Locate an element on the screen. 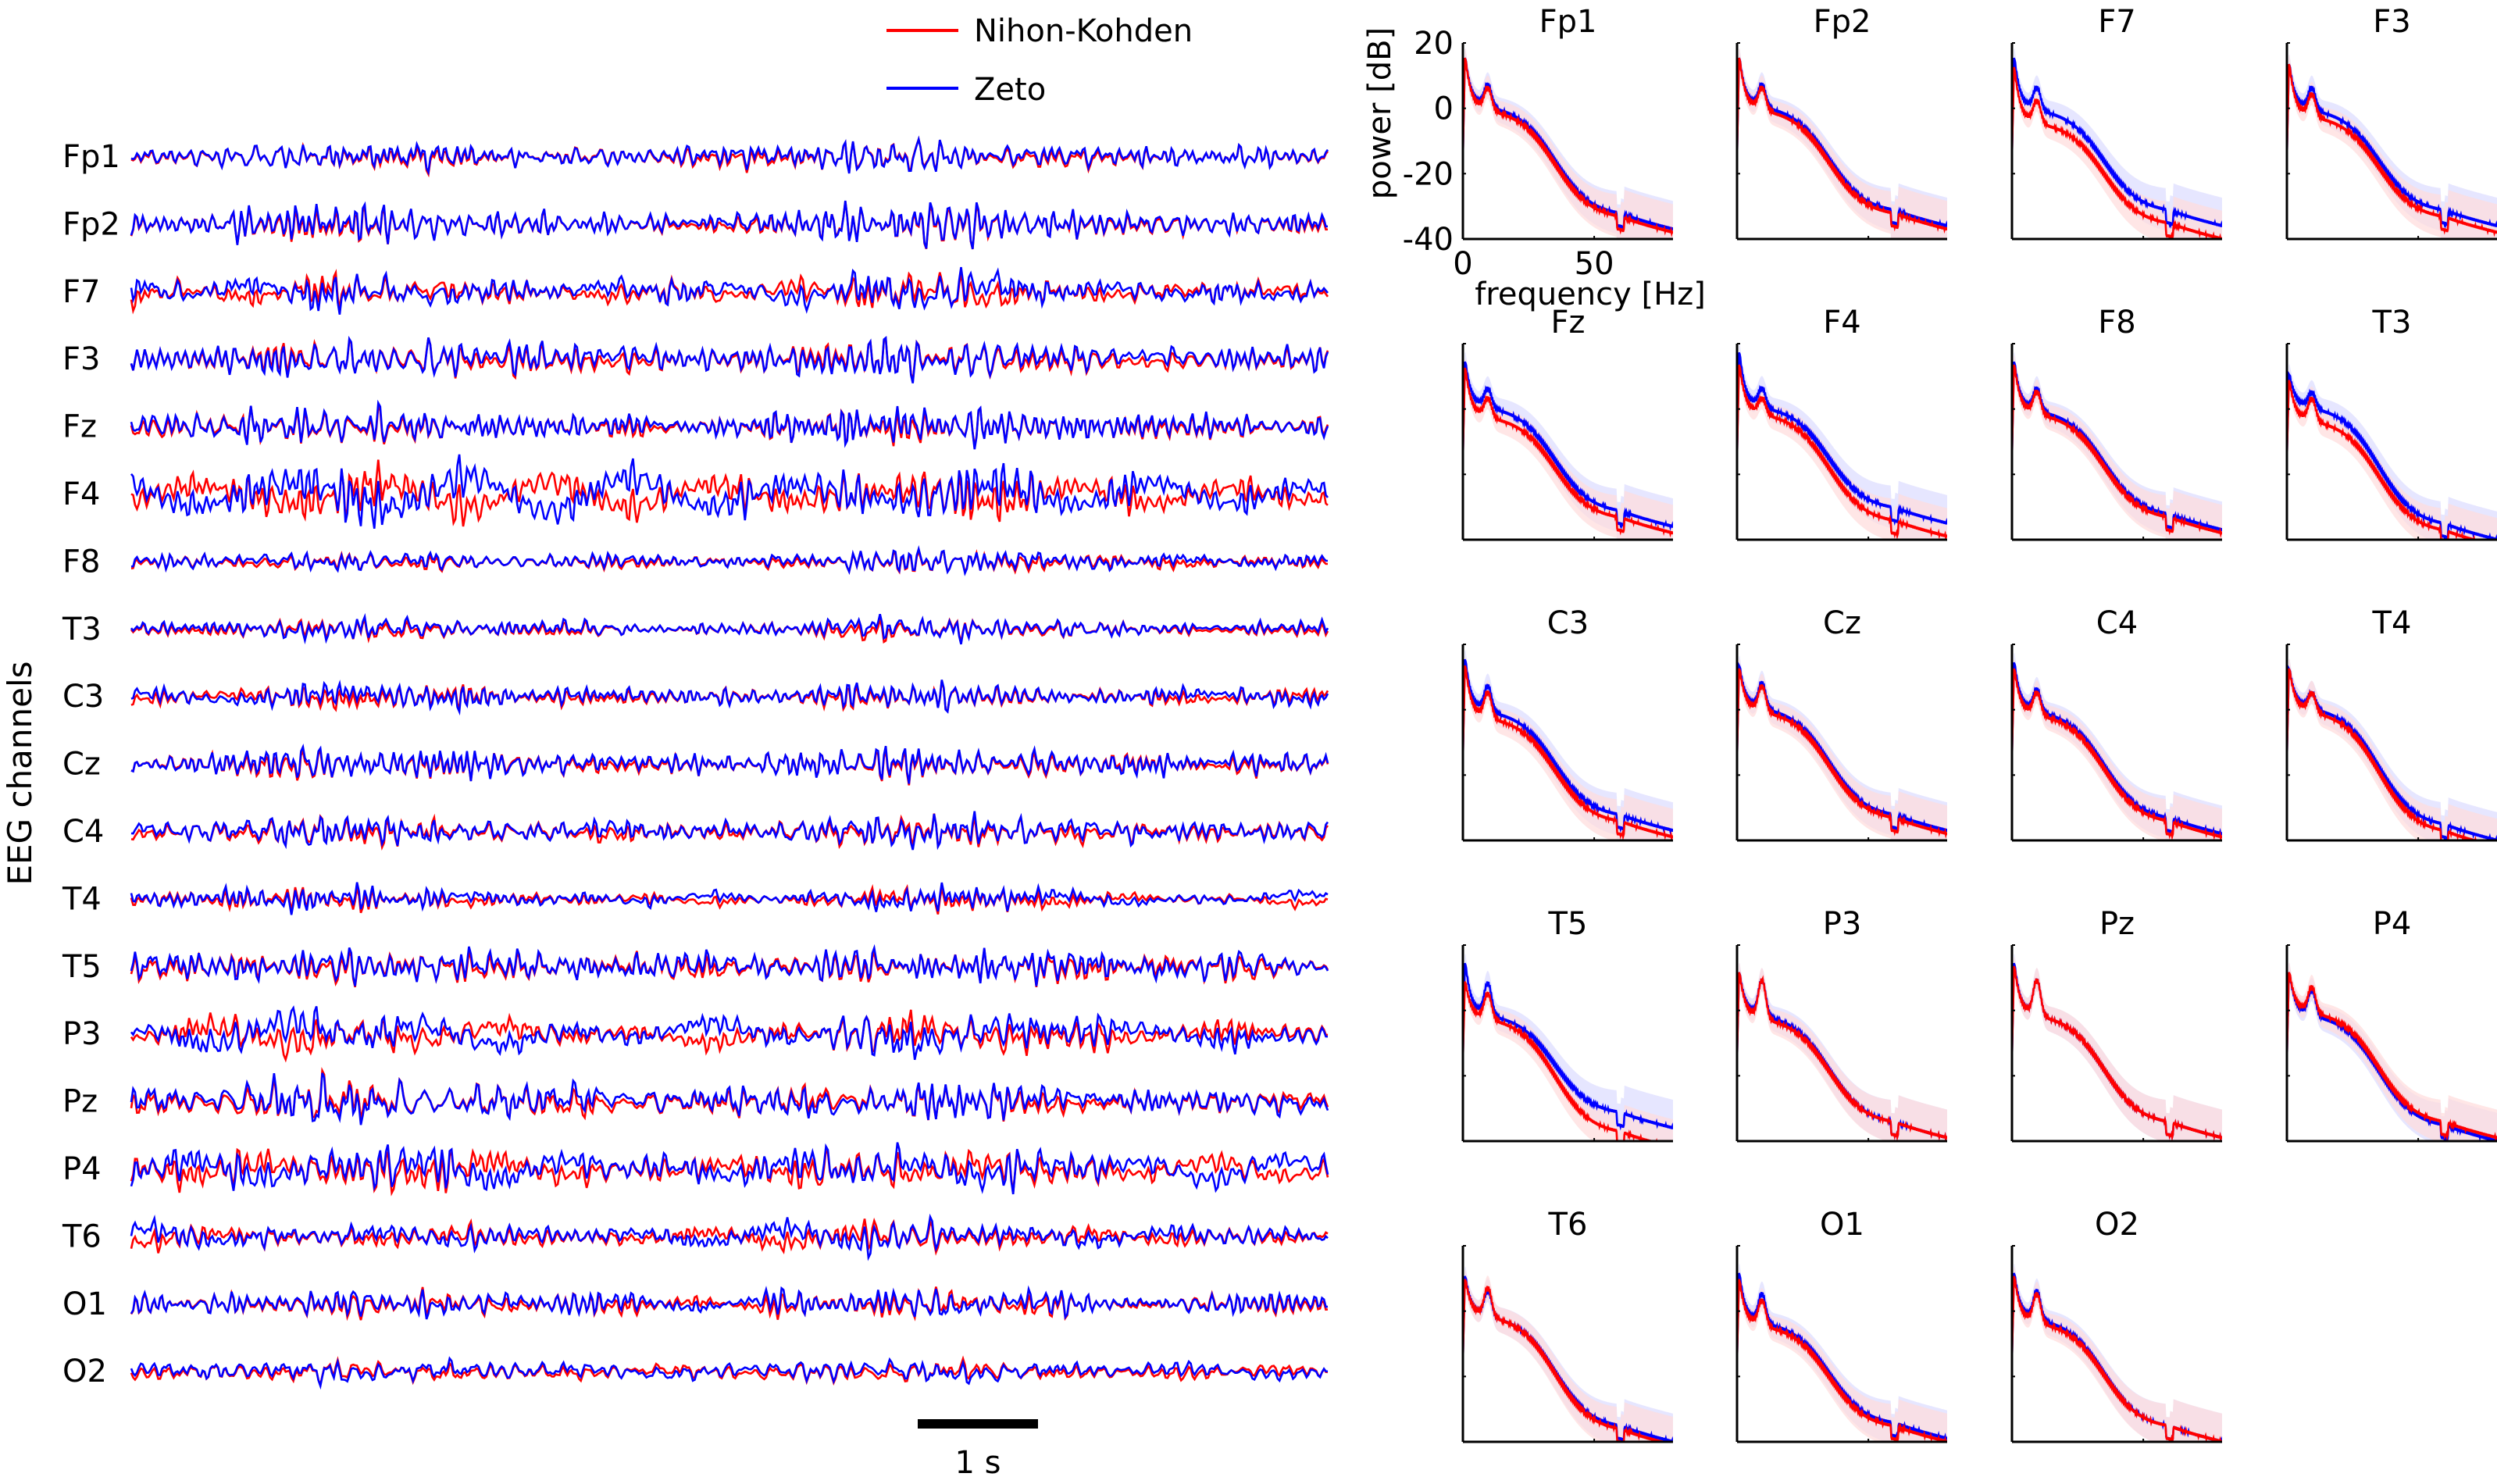 The height and width of the screenshot is (1484, 2497). eeg-channel-label: Pz is located at coordinates (80, 1102).